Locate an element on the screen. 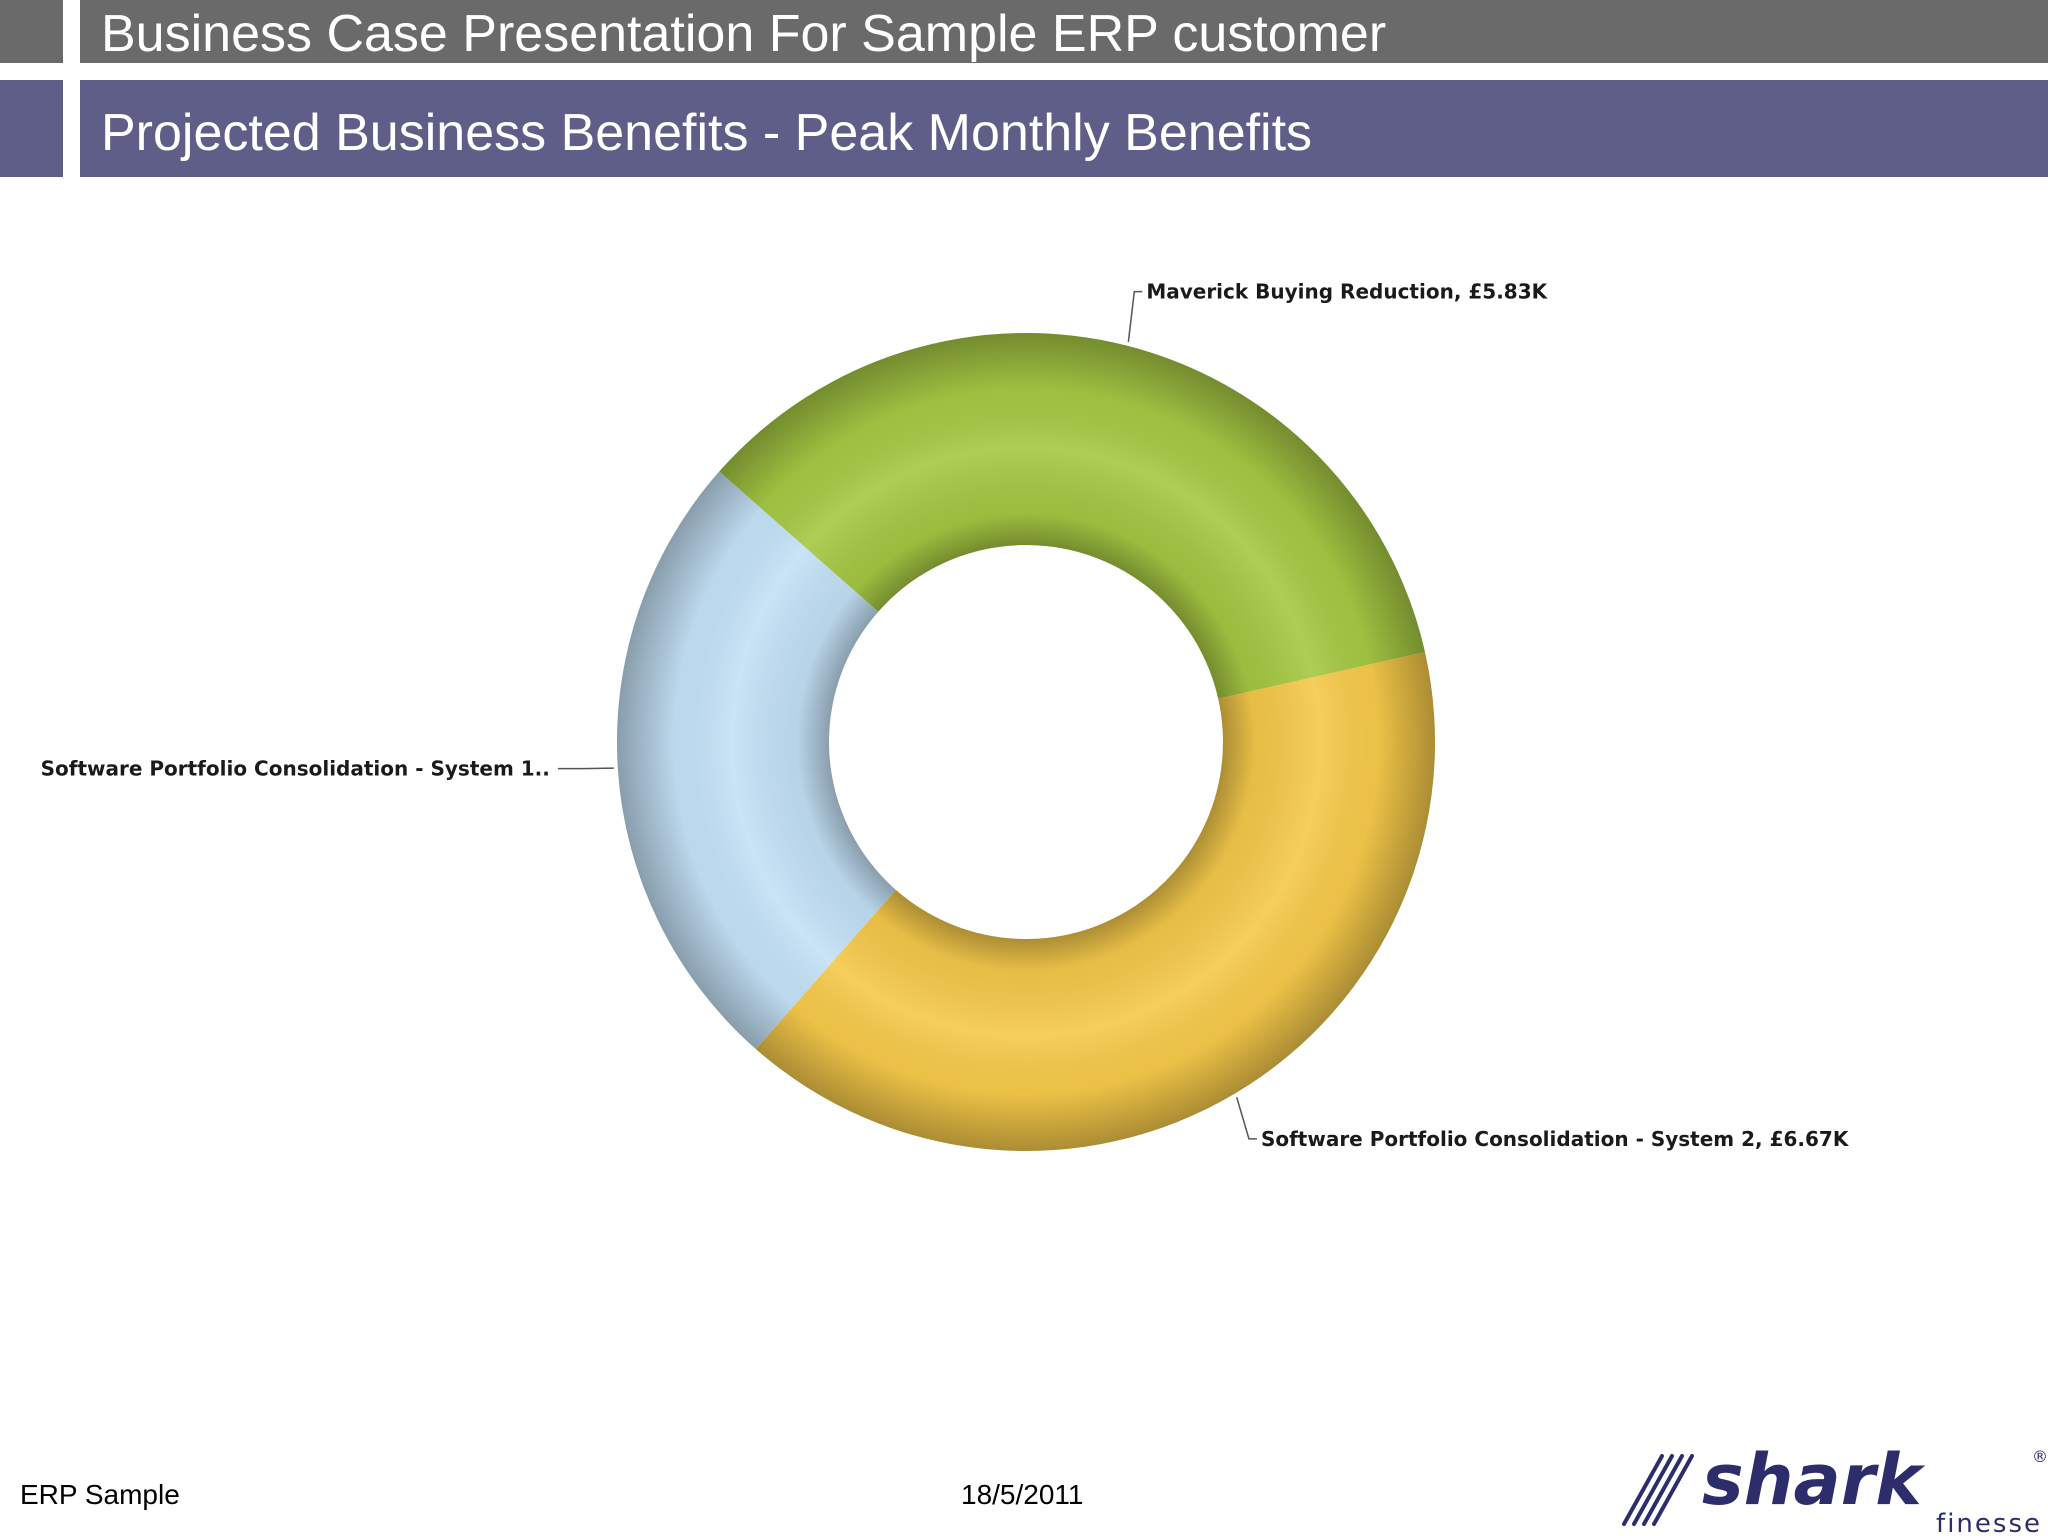 This screenshot has height=1536, width=2048. footer-label: ERP Sample is located at coordinates (100, 1494).